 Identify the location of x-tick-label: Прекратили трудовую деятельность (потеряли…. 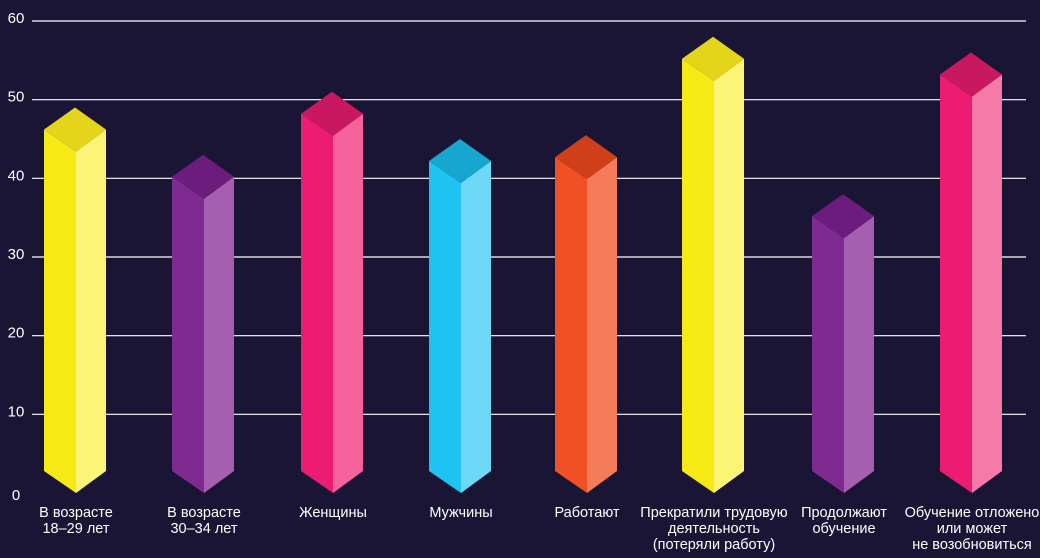
(714, 529).